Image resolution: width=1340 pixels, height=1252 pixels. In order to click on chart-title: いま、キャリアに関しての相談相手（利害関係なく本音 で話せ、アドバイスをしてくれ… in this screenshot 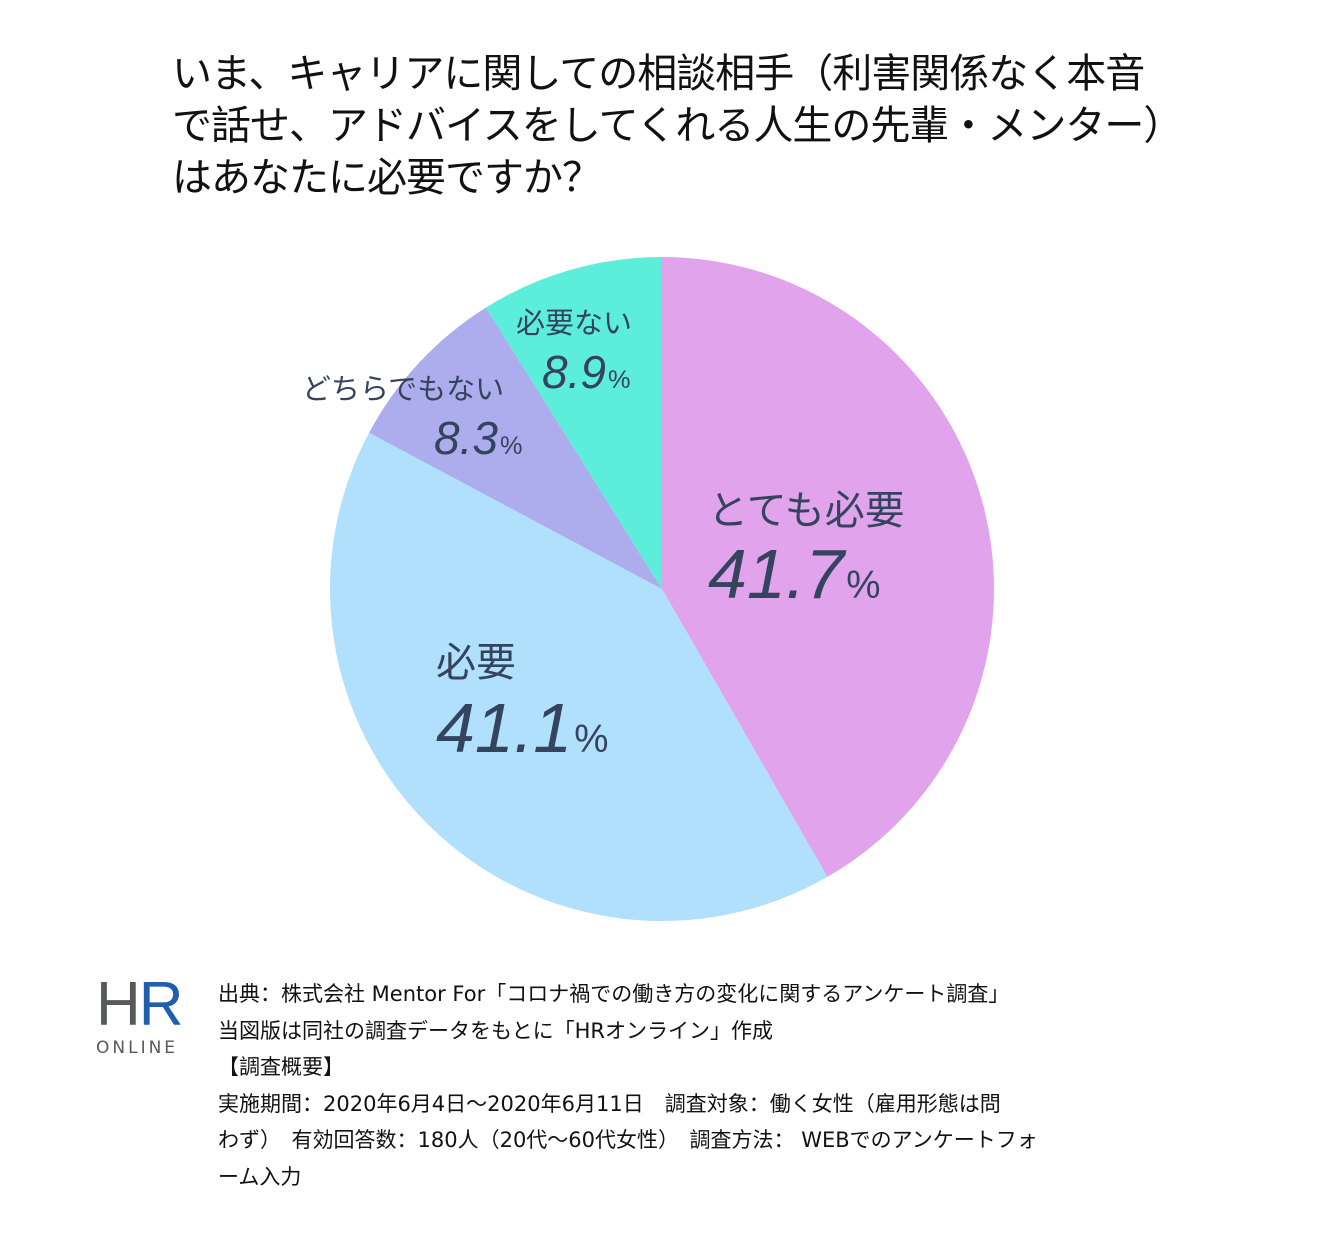, I will do `click(702, 126)`.